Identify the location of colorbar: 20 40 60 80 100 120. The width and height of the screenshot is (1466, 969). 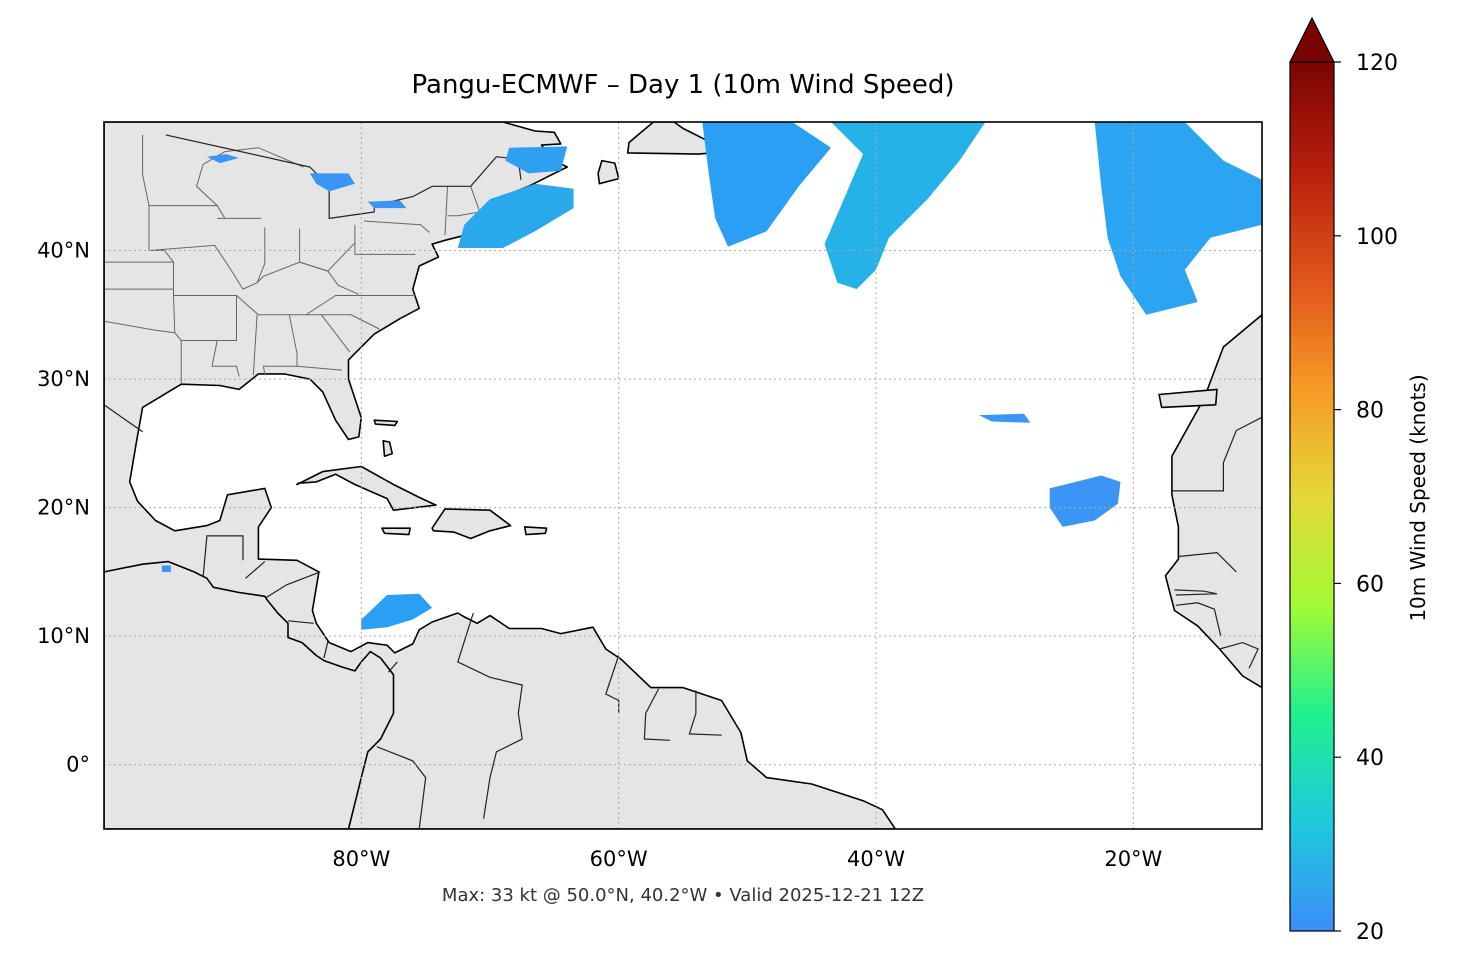
(1343, 480).